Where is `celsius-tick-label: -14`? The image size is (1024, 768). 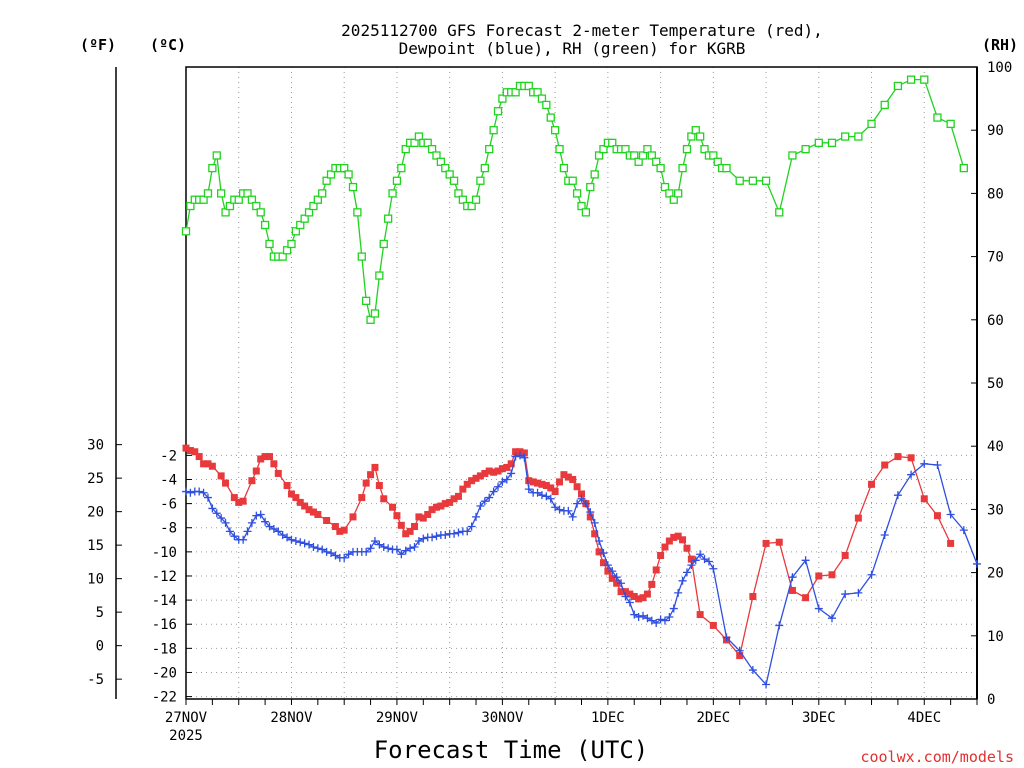
celsius-tick-label: -14 is located at coordinates (164, 601).